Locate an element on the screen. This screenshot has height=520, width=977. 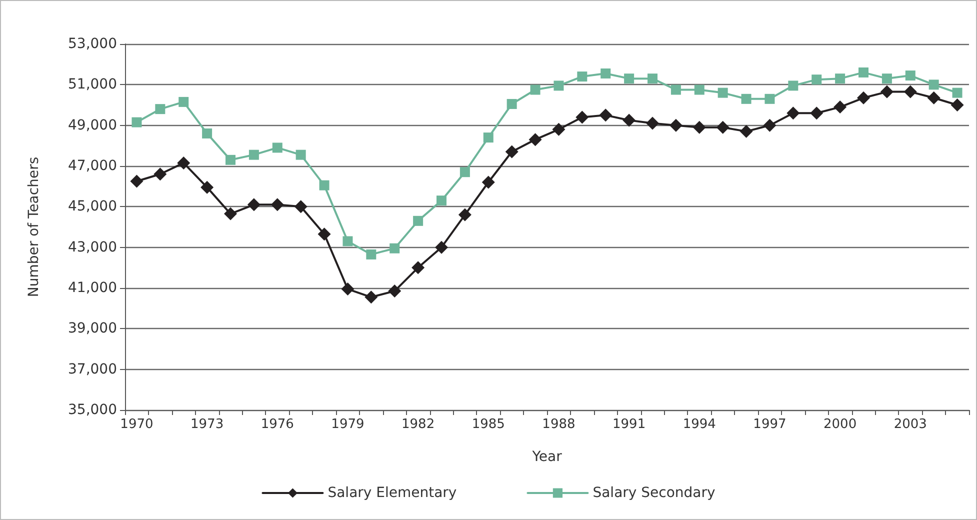
y-tick-label: 47,000 is located at coordinates (92, 166).